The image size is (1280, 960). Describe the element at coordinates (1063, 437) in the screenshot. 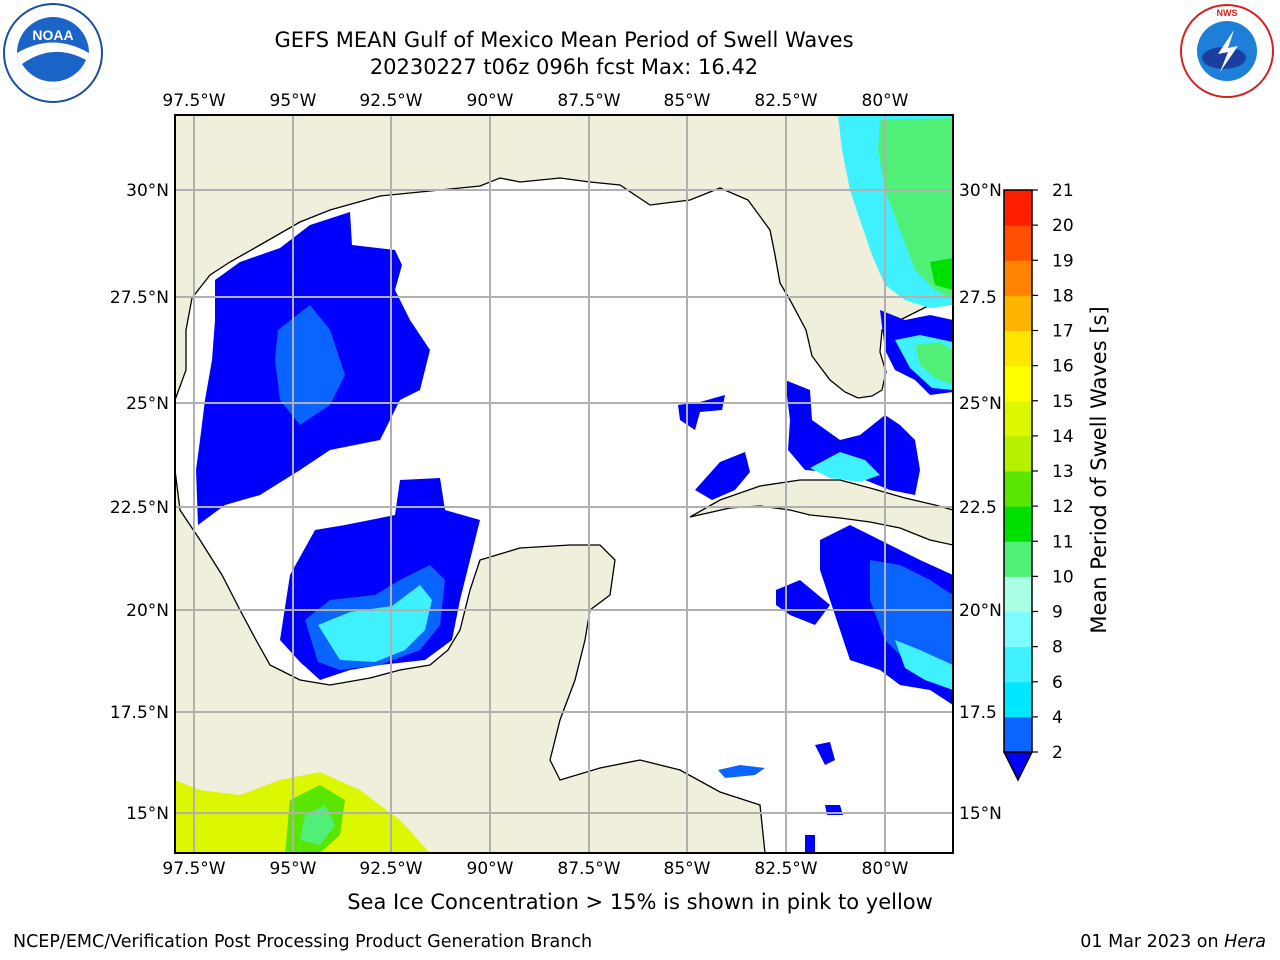

I see `colorbar-tick-label: 14` at that location.